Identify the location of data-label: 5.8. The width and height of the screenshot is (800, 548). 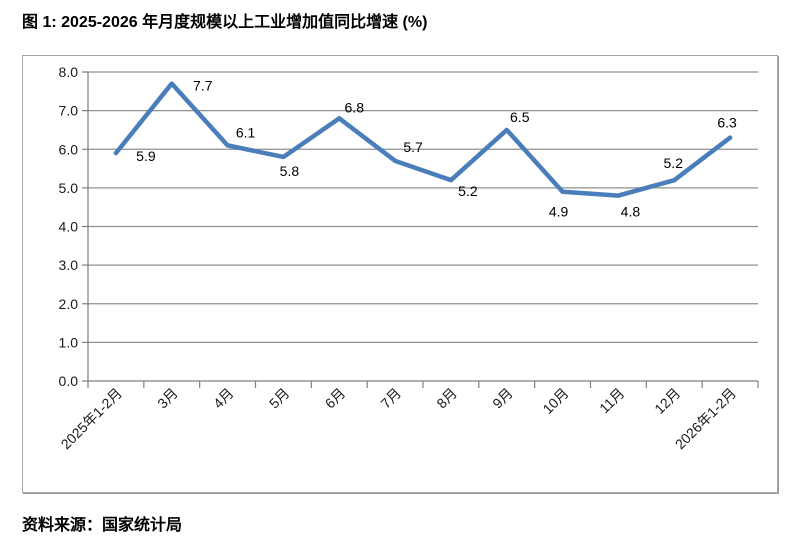
(290, 171).